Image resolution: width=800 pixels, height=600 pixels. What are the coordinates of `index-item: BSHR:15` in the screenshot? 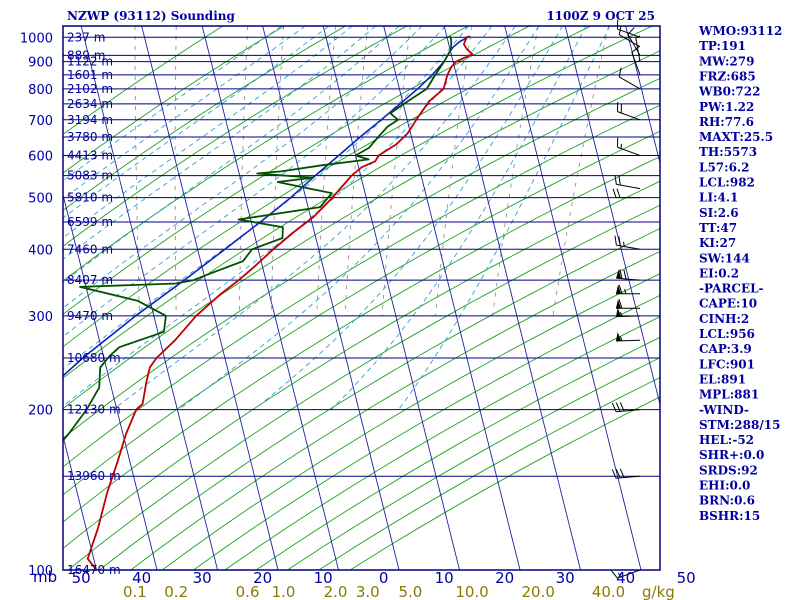 It's located at (729, 516).